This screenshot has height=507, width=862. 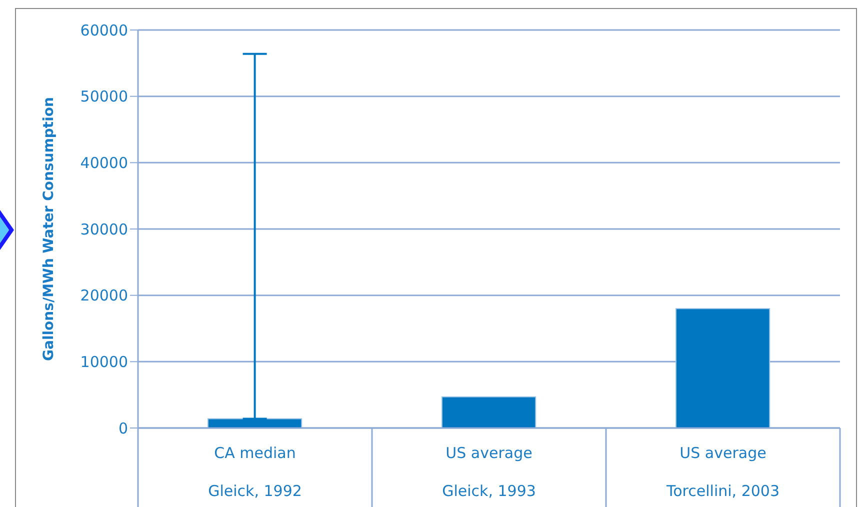 I want to click on y-axis-title: Gallons/MWh Water Consumption, so click(x=48, y=229).